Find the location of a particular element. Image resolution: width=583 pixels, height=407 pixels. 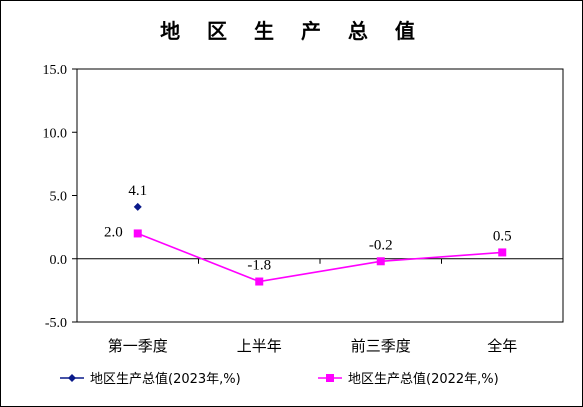

y-tick-label: -5.0 is located at coordinates (56, 323).